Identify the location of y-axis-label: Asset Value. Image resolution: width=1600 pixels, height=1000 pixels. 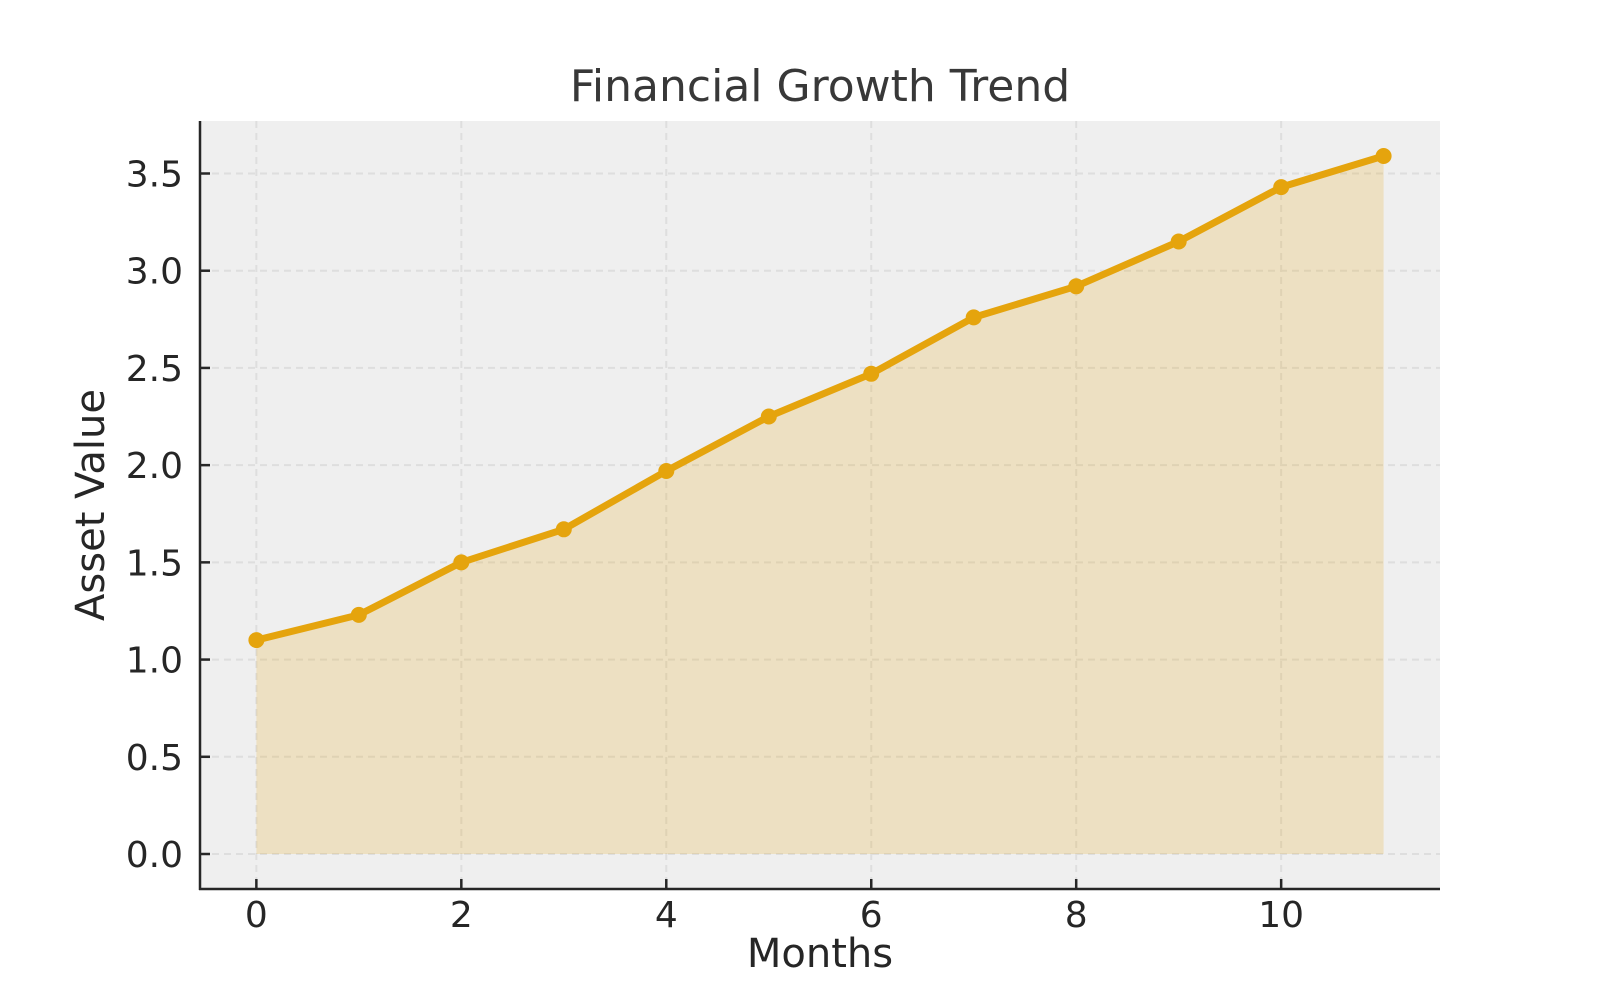
(91, 505).